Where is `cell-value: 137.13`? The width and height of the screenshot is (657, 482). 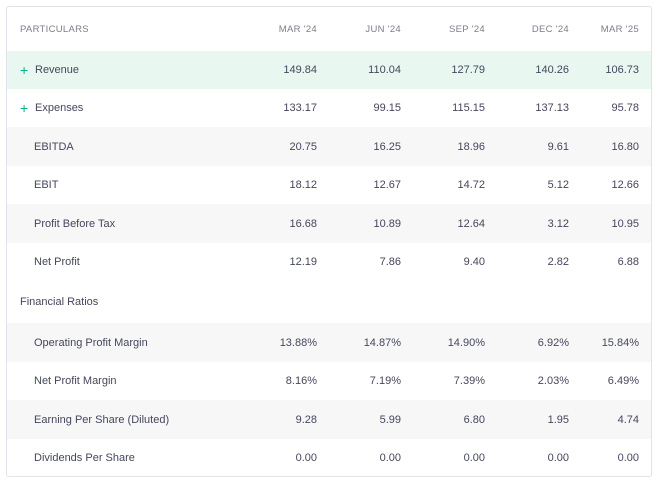 cell-value: 137.13 is located at coordinates (552, 108).